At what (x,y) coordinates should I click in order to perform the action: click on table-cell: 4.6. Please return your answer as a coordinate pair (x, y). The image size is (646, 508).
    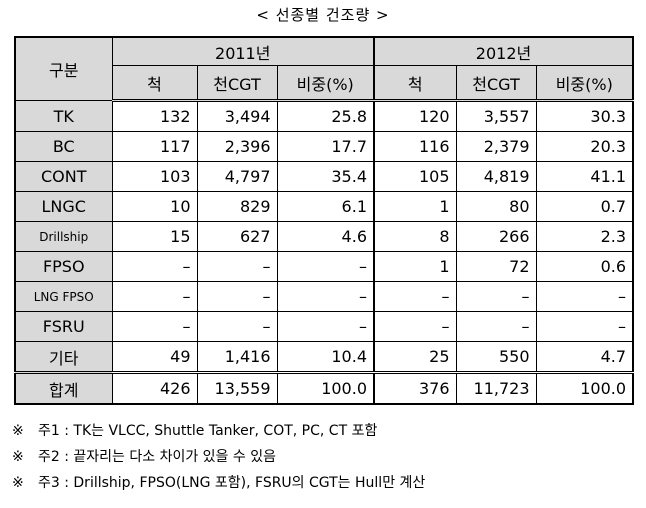
    Looking at the image, I should click on (325, 236).